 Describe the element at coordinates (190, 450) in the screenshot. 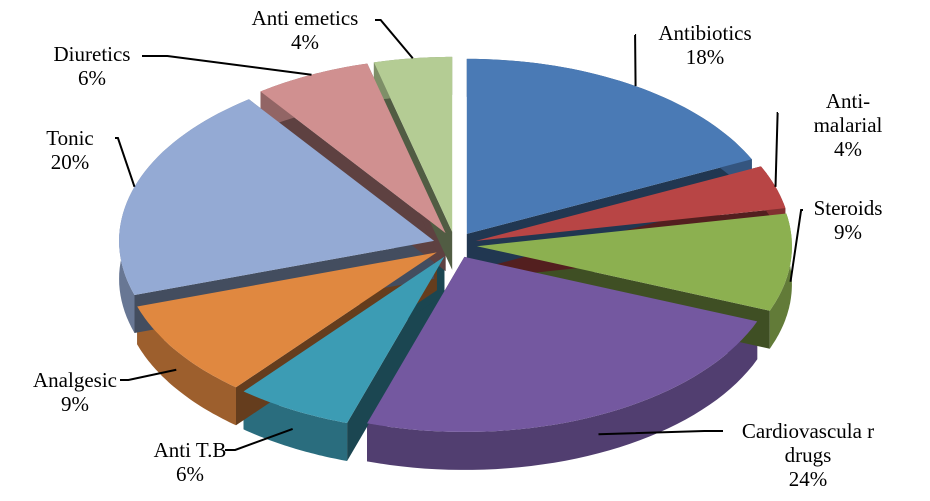

I see `category-name: Anti T.B` at that location.